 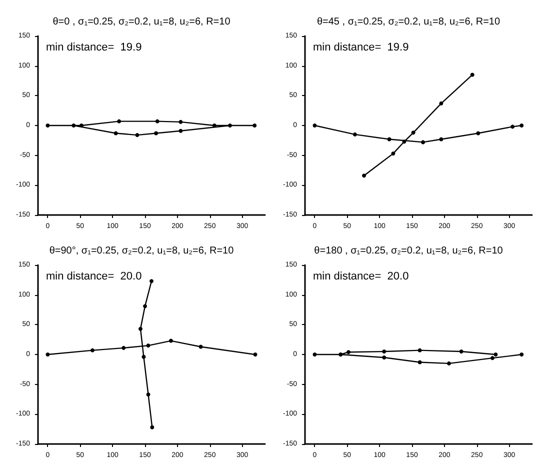 I want to click on chart-title: θ=0 , σ₁=0.25, σ₂=0.2, u₁=8, u₂=6, R=10, so click(x=141, y=22).